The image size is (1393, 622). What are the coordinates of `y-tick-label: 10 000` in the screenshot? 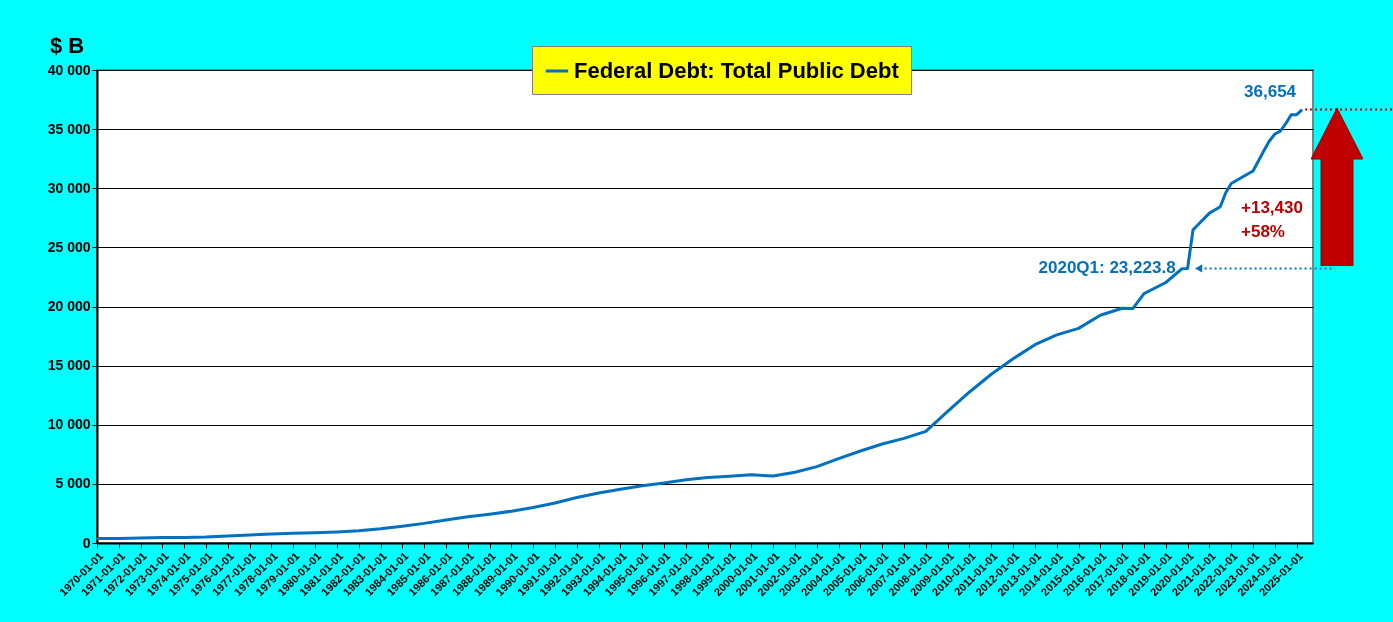 It's located at (69, 424).